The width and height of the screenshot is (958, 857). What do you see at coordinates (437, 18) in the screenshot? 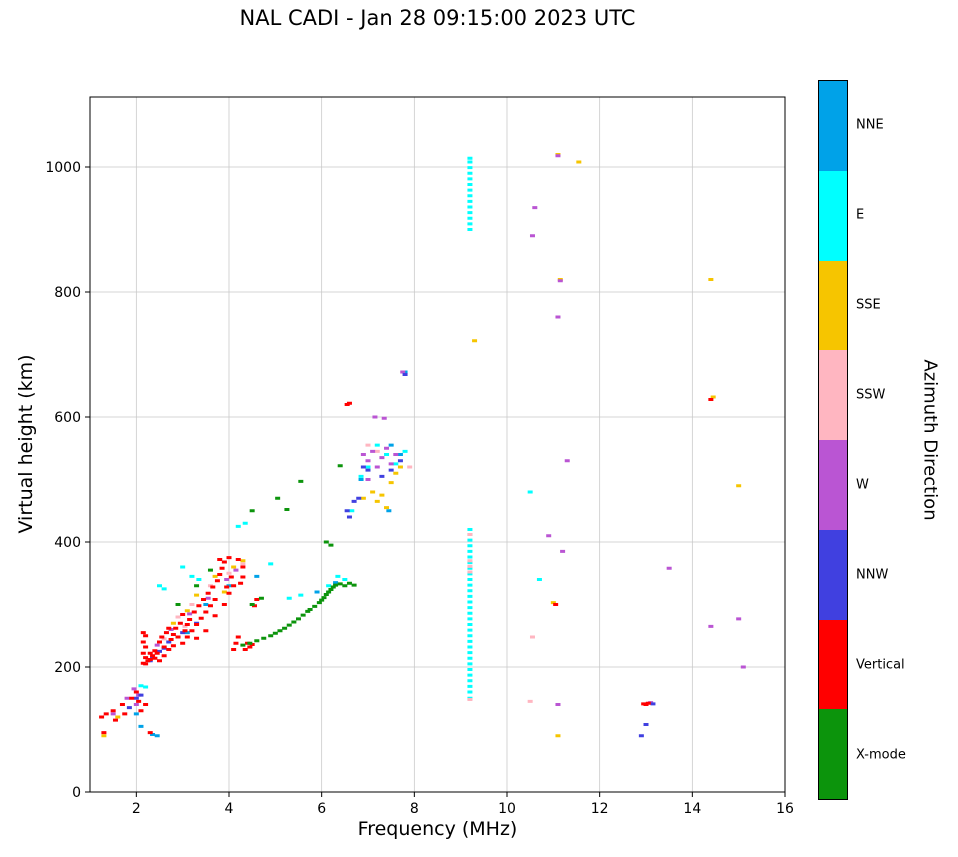
I see `chart-title: NAL CADI - Jan 28 09:15:00 2023 UTC` at bounding box center [437, 18].